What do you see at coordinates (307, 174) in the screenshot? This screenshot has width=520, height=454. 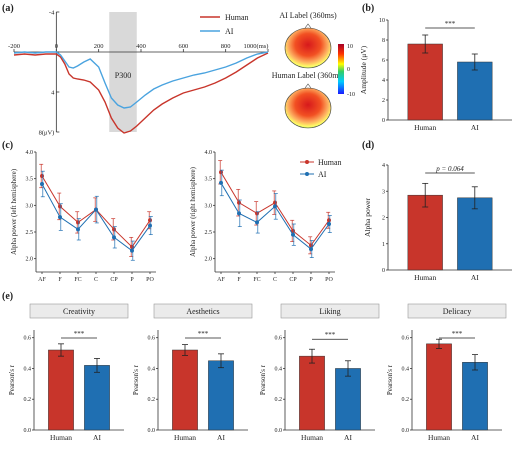 I see `legend-marker` at bounding box center [307, 174].